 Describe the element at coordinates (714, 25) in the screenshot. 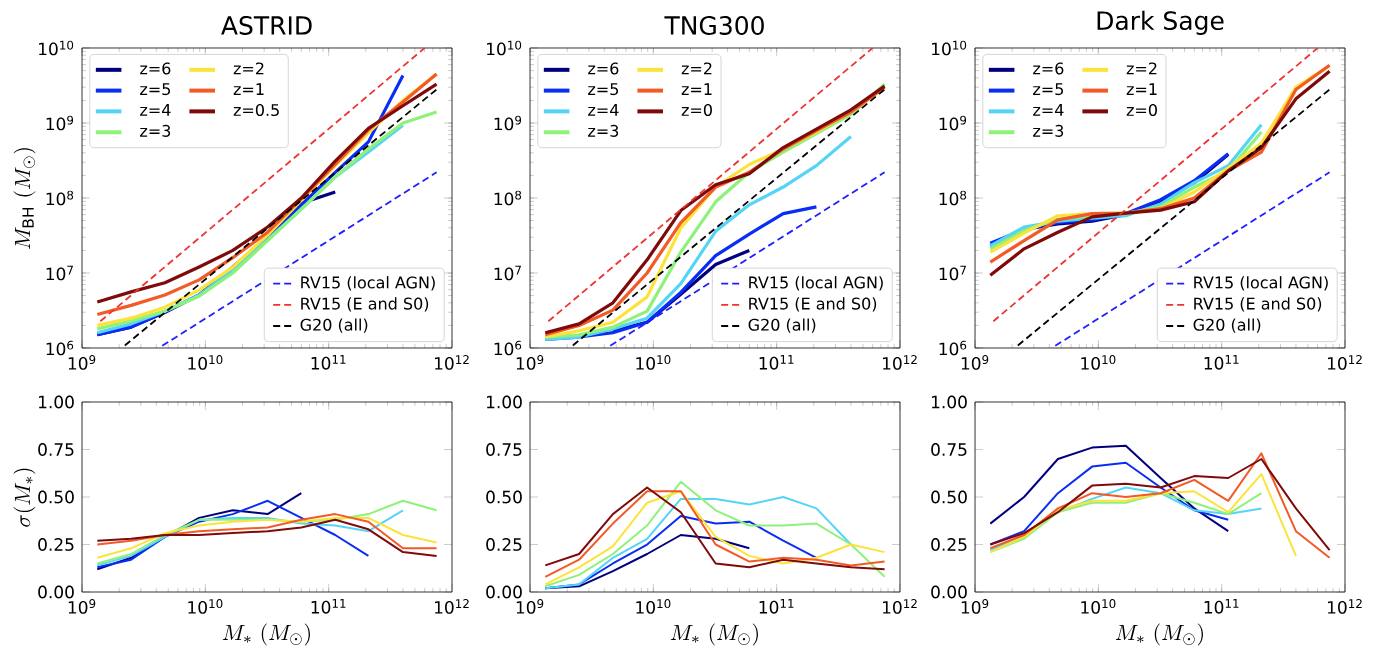

I see `chart-title: TNG300` at that location.